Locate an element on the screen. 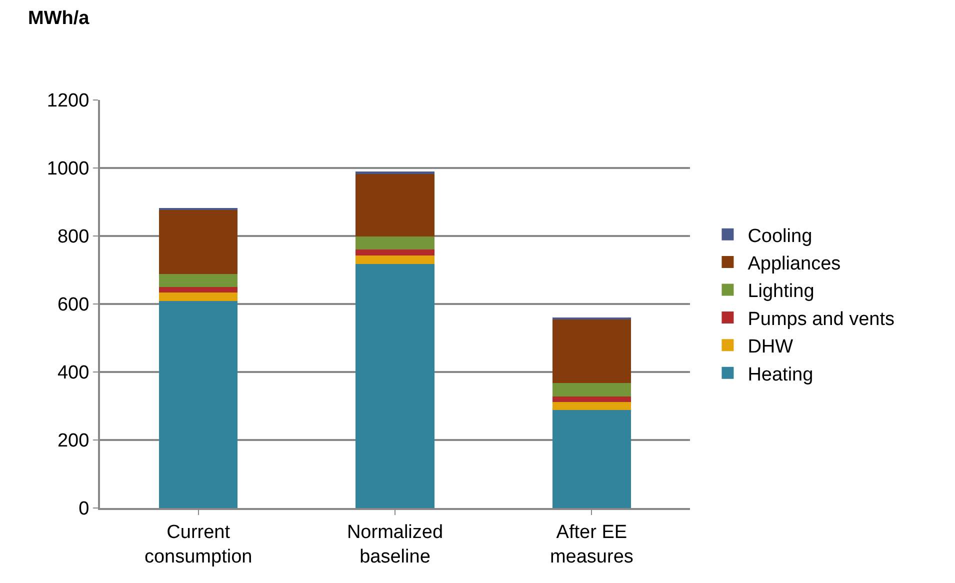 The height and width of the screenshot is (583, 955). legend-label: Appliances is located at coordinates (794, 263).